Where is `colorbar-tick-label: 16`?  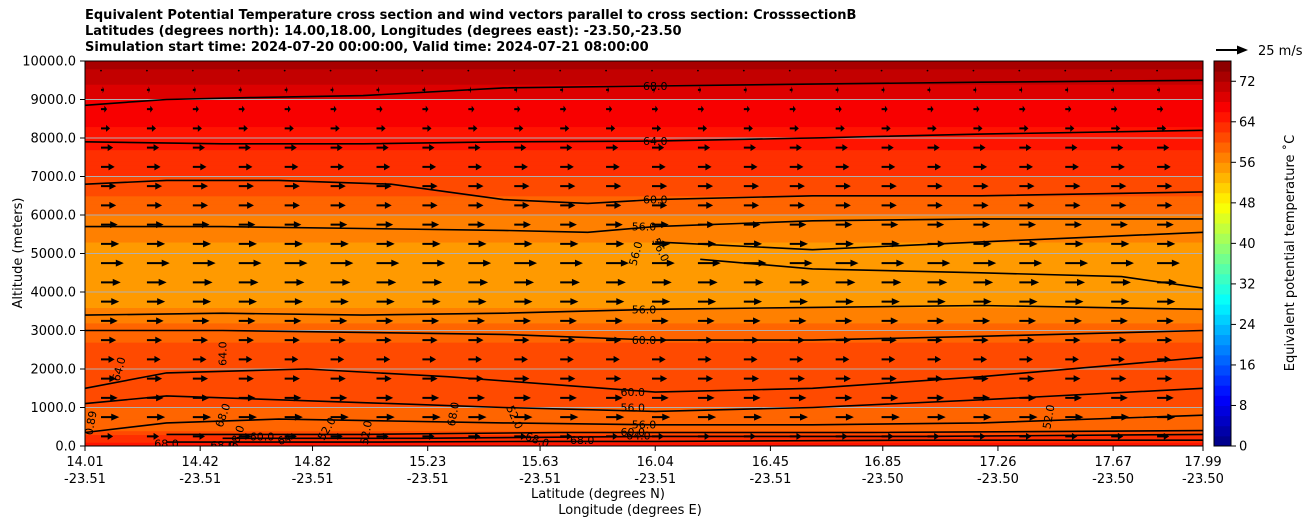
colorbar-tick-label: 16 is located at coordinates (1247, 365).